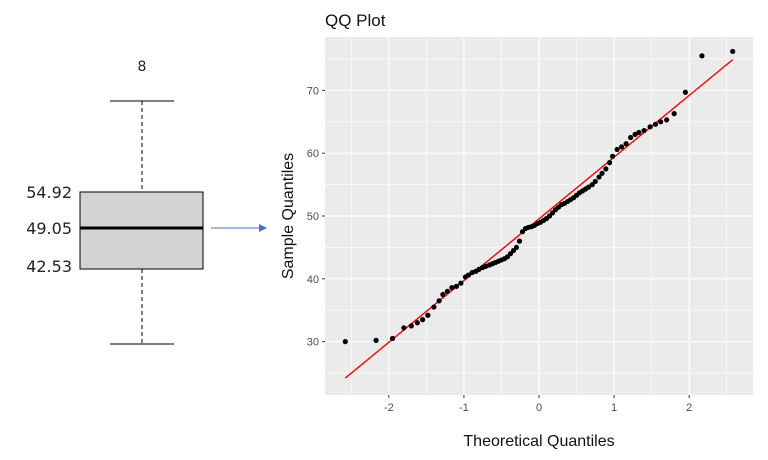 The width and height of the screenshot is (768, 460). What do you see at coordinates (142, 67) in the screenshot?
I see `box-outlier-marker: 8` at bounding box center [142, 67].